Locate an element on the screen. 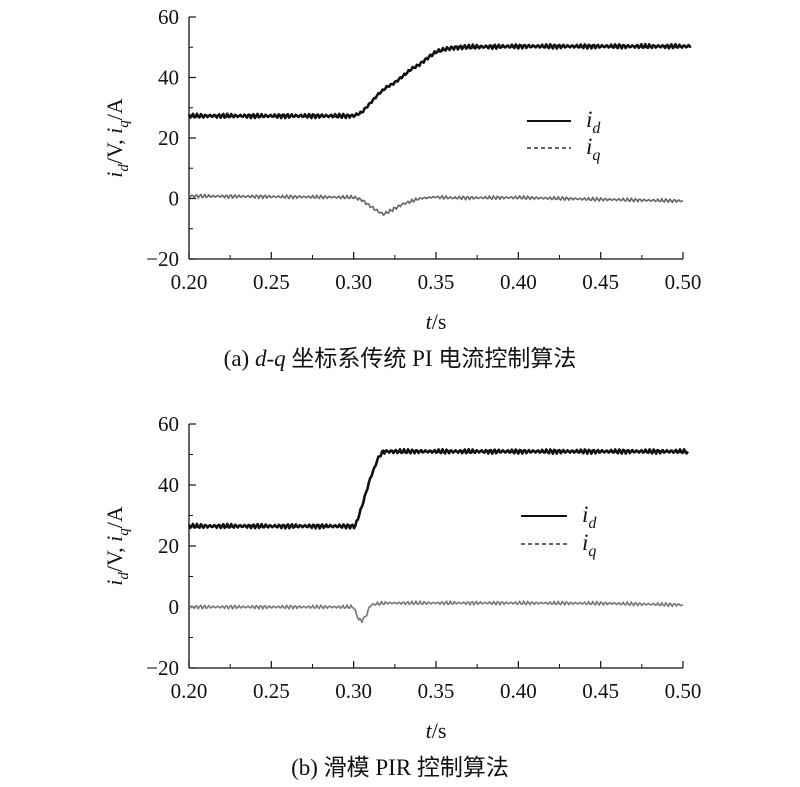 The width and height of the screenshot is (800, 787). panel-caption: (b) 滑模 PIR 控制算法 is located at coordinates (400, 767).